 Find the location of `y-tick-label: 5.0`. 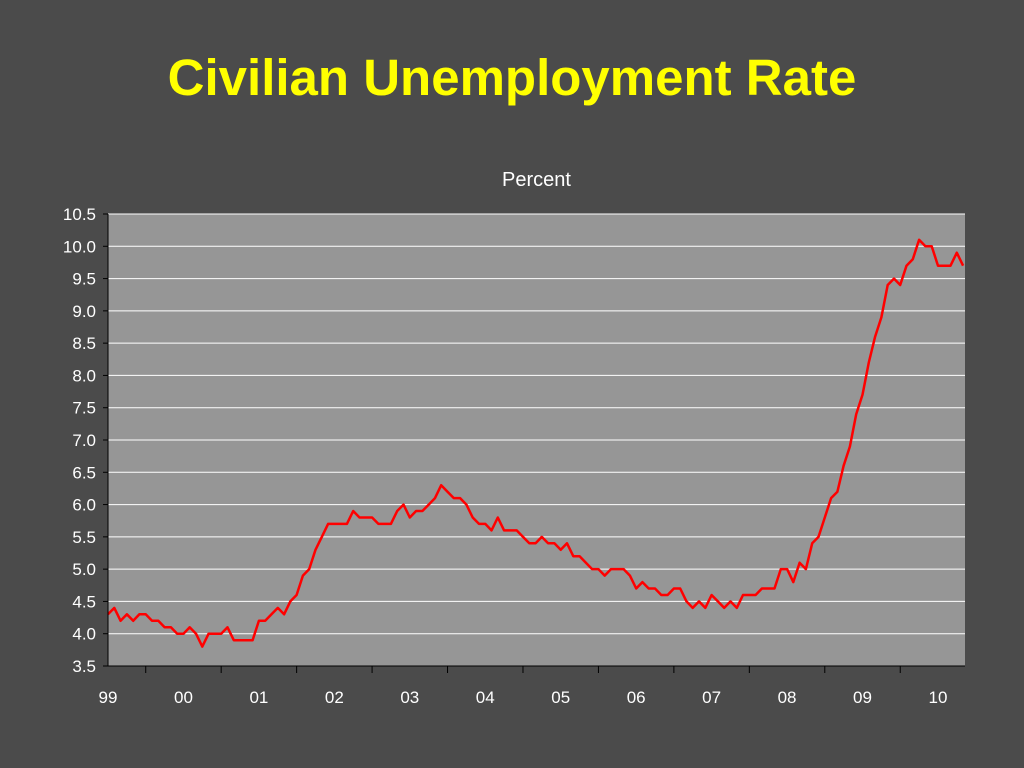

y-tick-label: 5.0 is located at coordinates (84, 569).